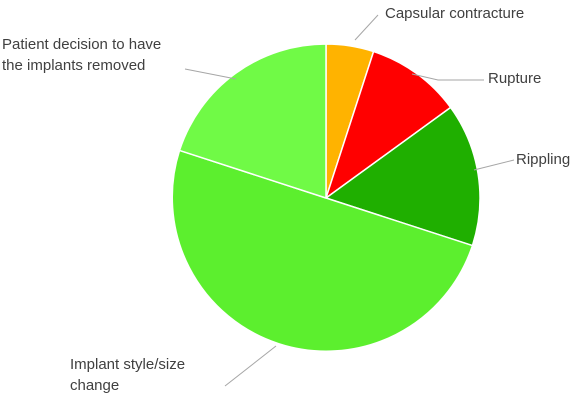 This screenshot has height=405, width=577. I want to click on slice-label-implant-style-size-change: Implant style/size change, so click(127, 375).